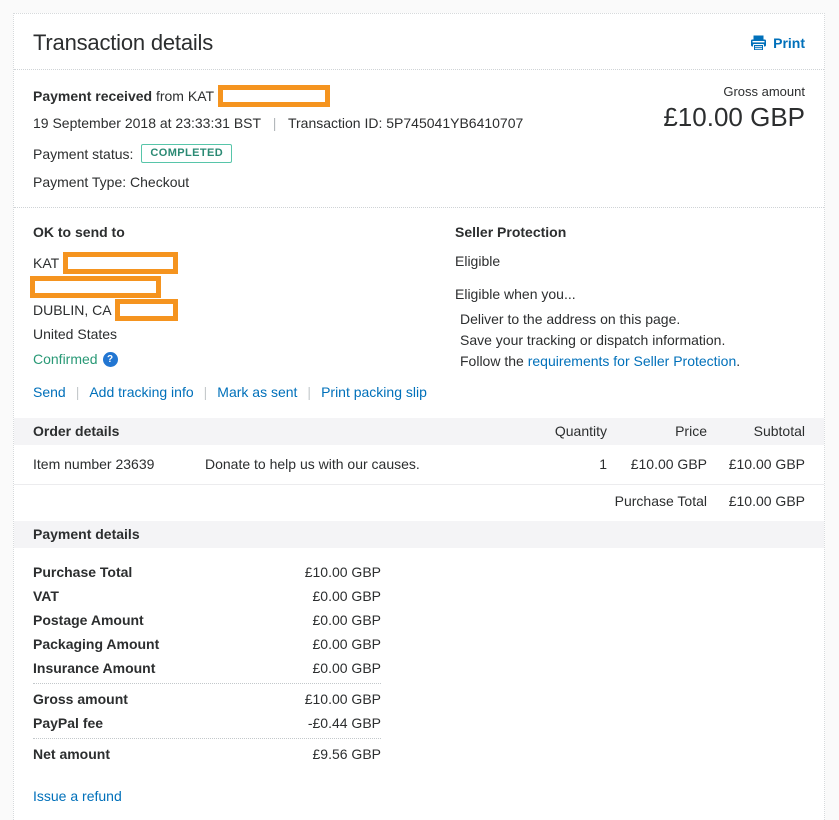 Image resolution: width=839 pixels, height=820 pixels. Describe the element at coordinates (83, 572) in the screenshot. I see `row-label: Purchase Total` at that location.